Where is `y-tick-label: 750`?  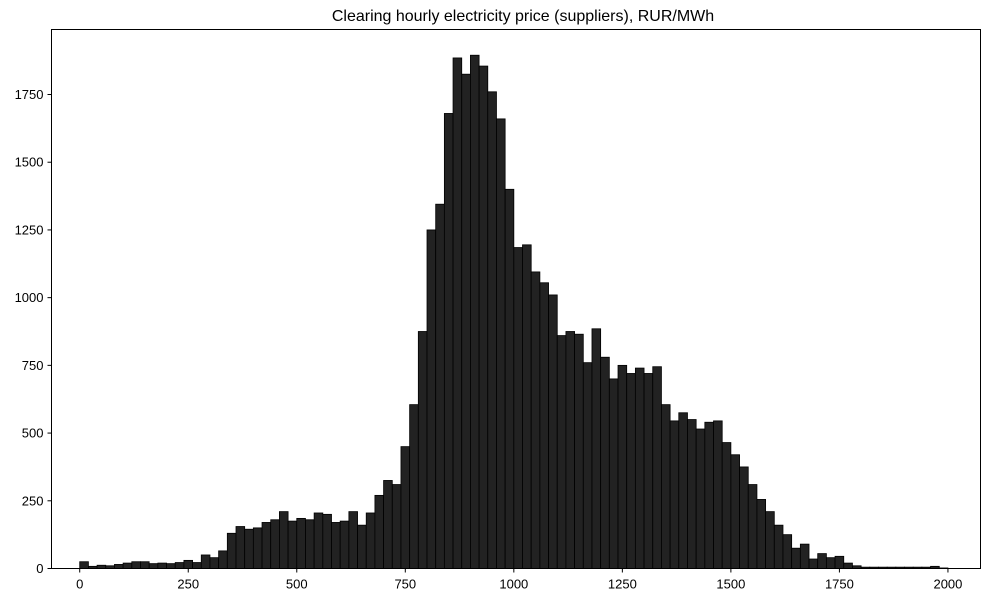 y-tick-label: 750 is located at coordinates (33, 365).